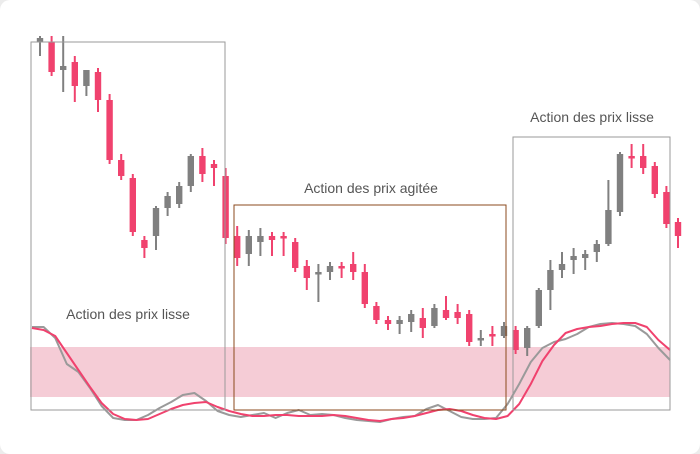 This screenshot has width=700, height=454. Describe the element at coordinates (128, 314) in the screenshot. I see `left-box-label: Action des prix lisse` at that location.